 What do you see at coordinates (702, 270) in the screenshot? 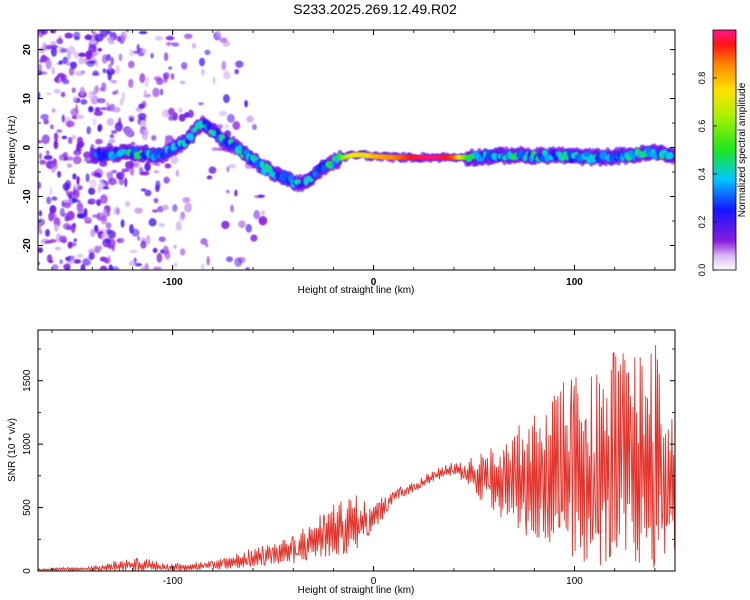
I see `colorbar-tick-label: 0.0` at bounding box center [702, 270].